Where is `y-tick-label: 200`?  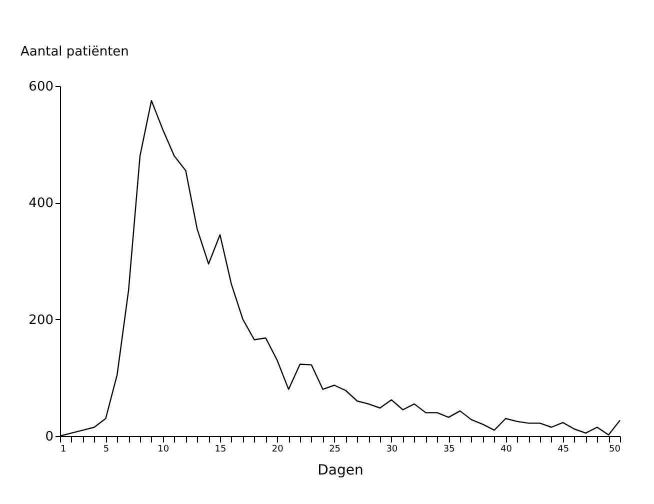 y-tick-label: 200 is located at coordinates (41, 320).